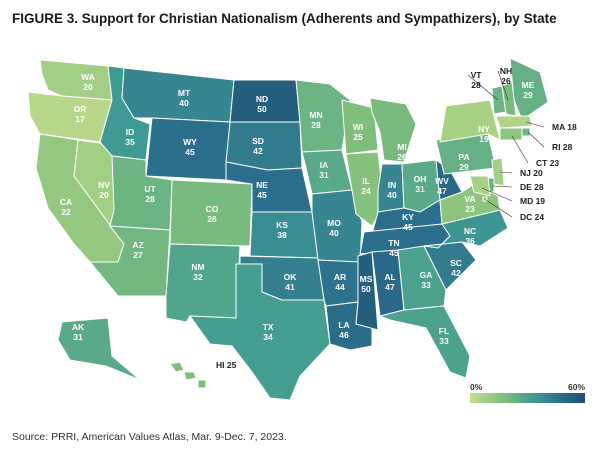 Image resolution: width=600 pixels, height=459 pixels. What do you see at coordinates (212, 214) in the screenshot?
I see `state-label-co: CO 26` at bounding box center [212, 214].